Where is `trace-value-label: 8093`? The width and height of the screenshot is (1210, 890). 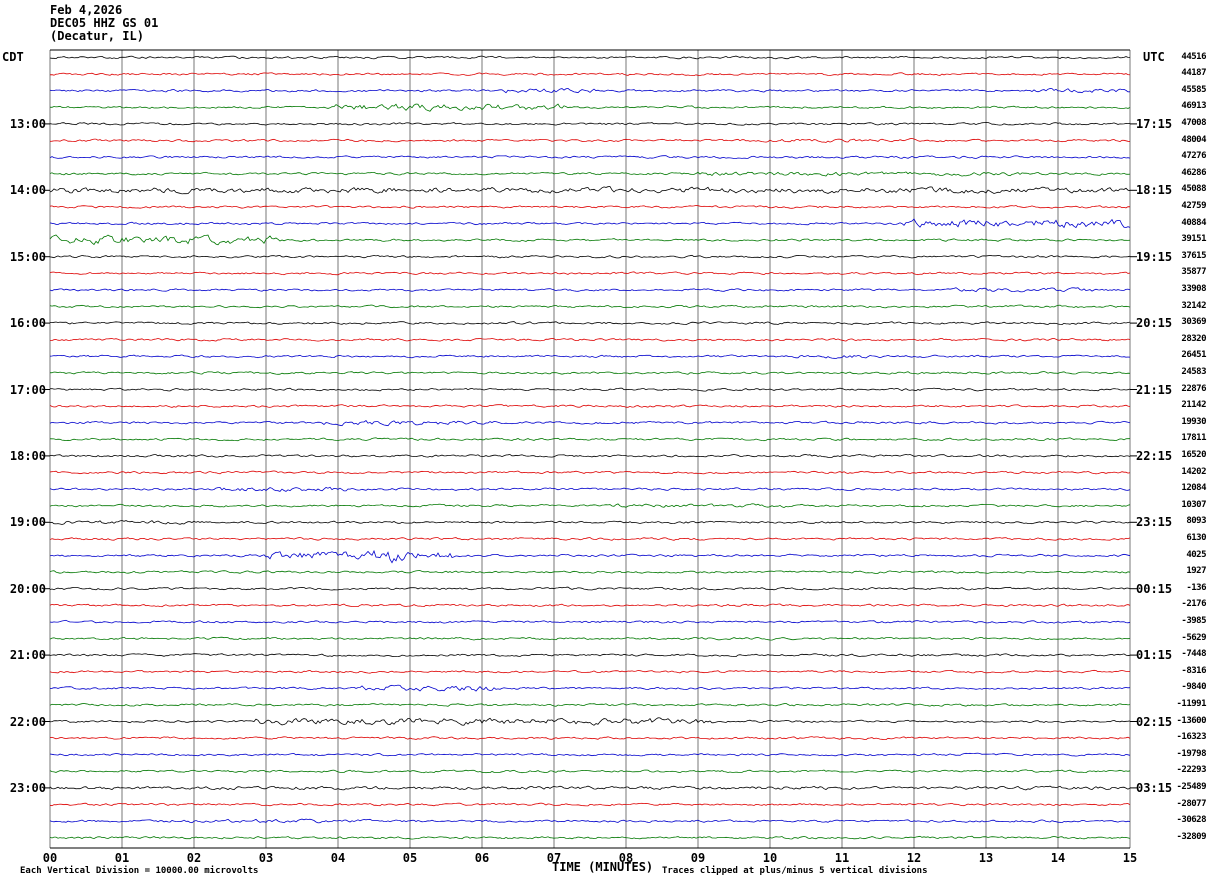
trace-value-label: 8093 is located at coordinates (1196, 521).